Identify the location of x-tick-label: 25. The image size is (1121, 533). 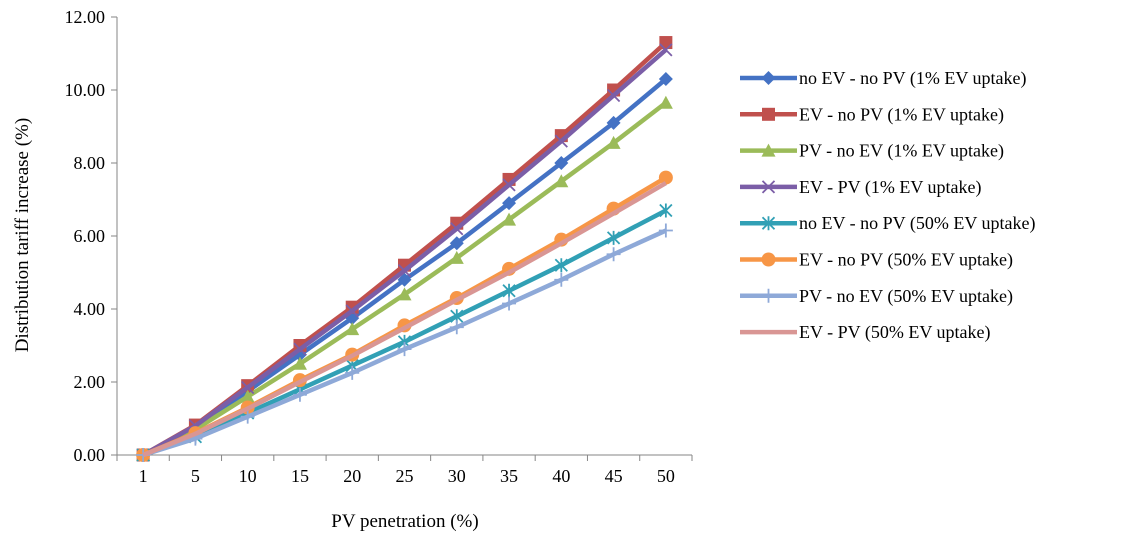
(405, 476).